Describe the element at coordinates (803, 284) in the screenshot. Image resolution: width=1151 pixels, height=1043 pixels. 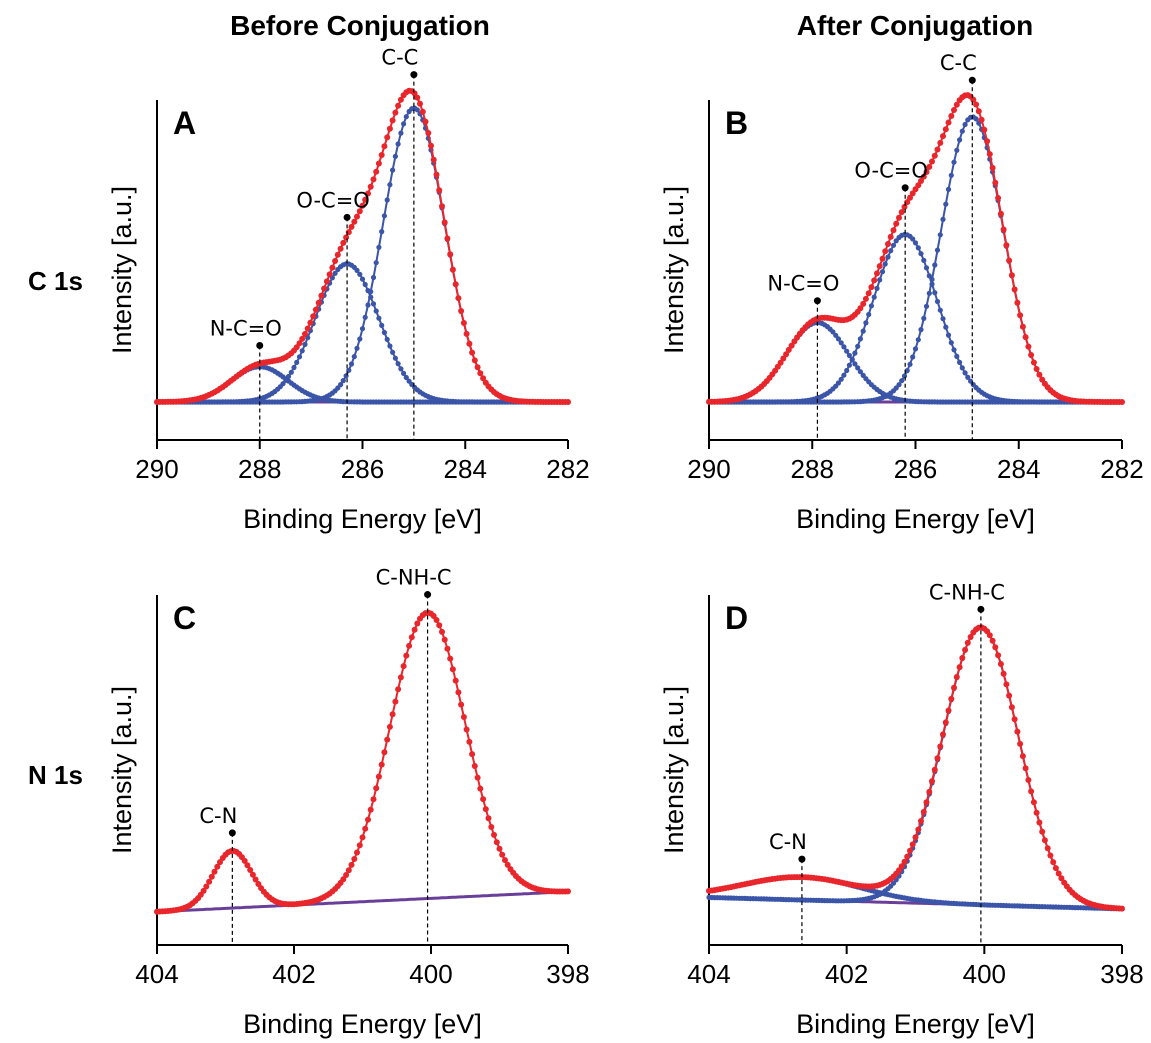
I see `peak-label: N-C=O` at that location.